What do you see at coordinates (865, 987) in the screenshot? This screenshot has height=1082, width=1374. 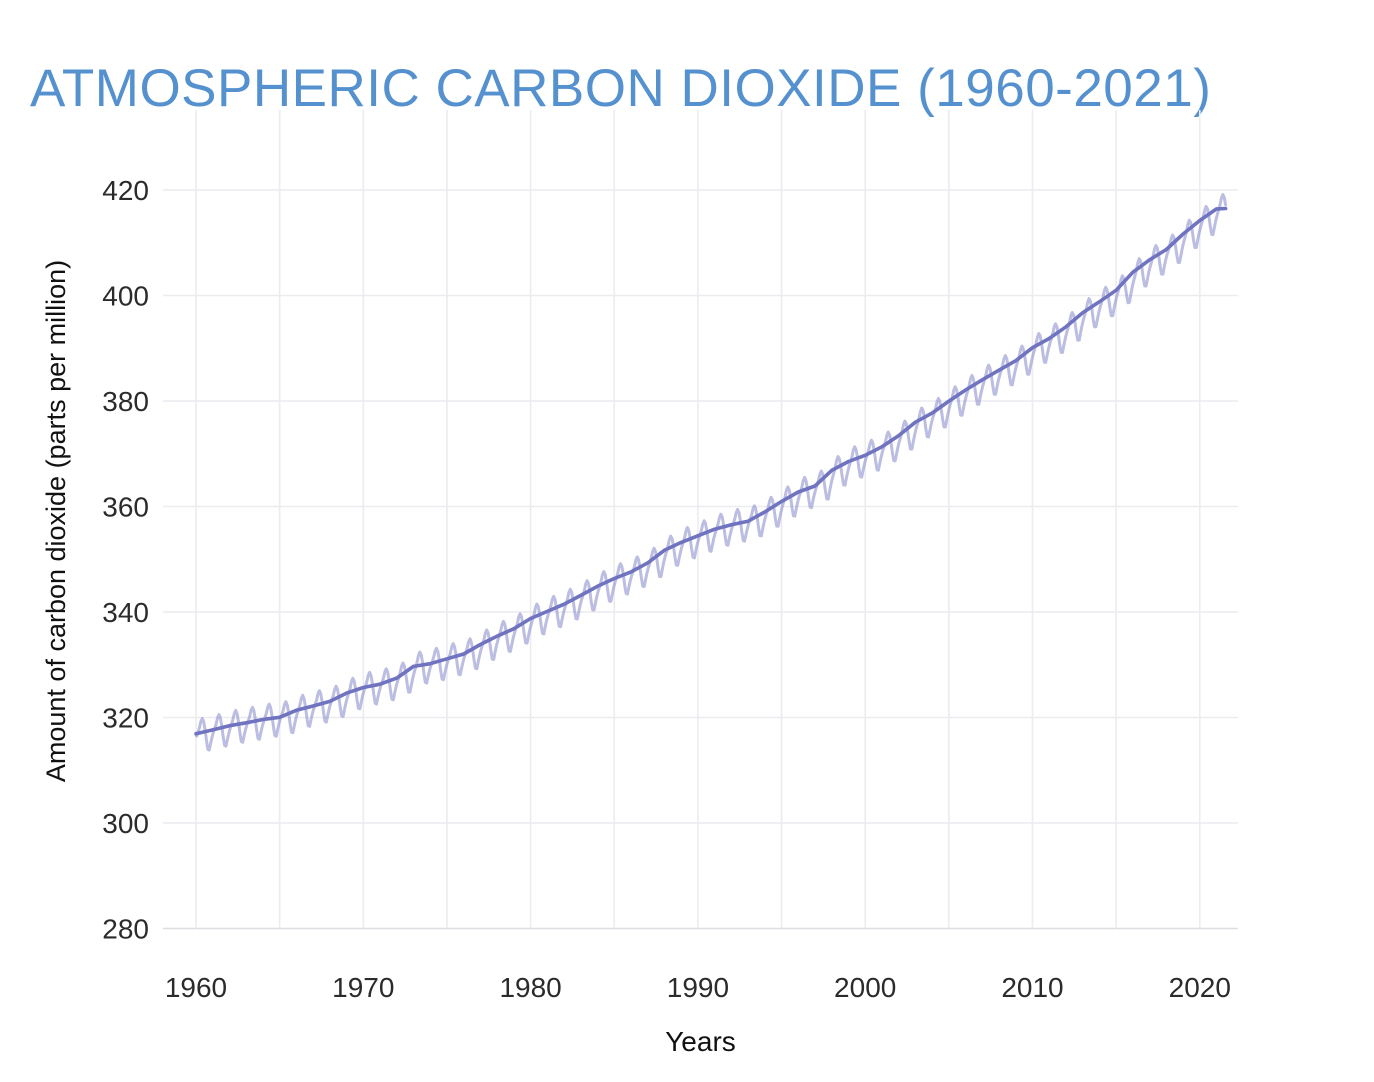 I see `x-tick-label: 2000` at bounding box center [865, 987].